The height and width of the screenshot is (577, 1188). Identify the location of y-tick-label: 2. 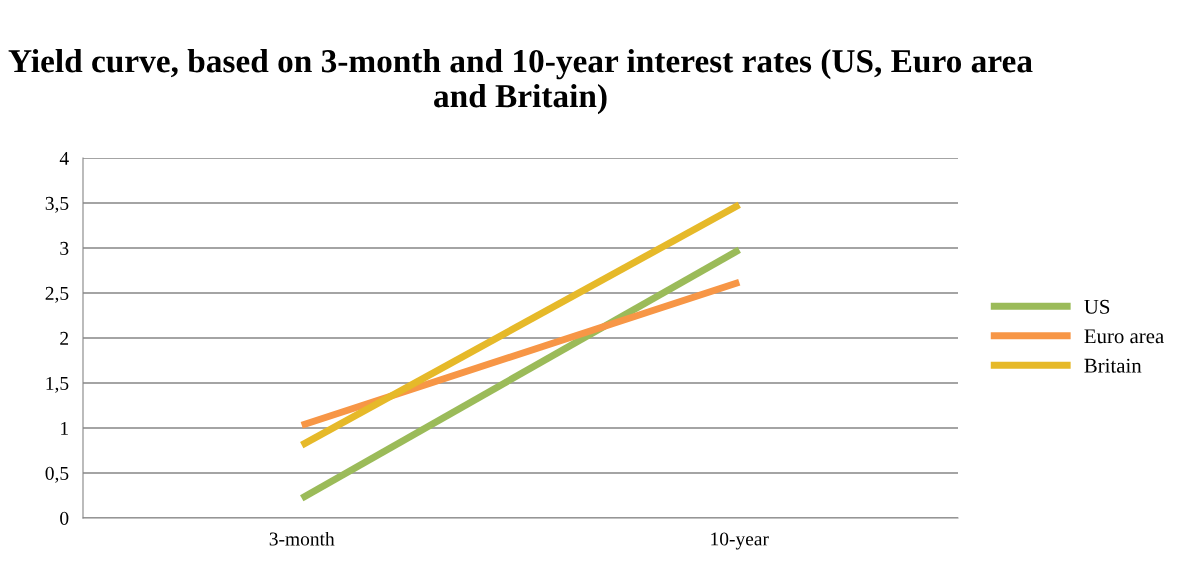
(64, 338).